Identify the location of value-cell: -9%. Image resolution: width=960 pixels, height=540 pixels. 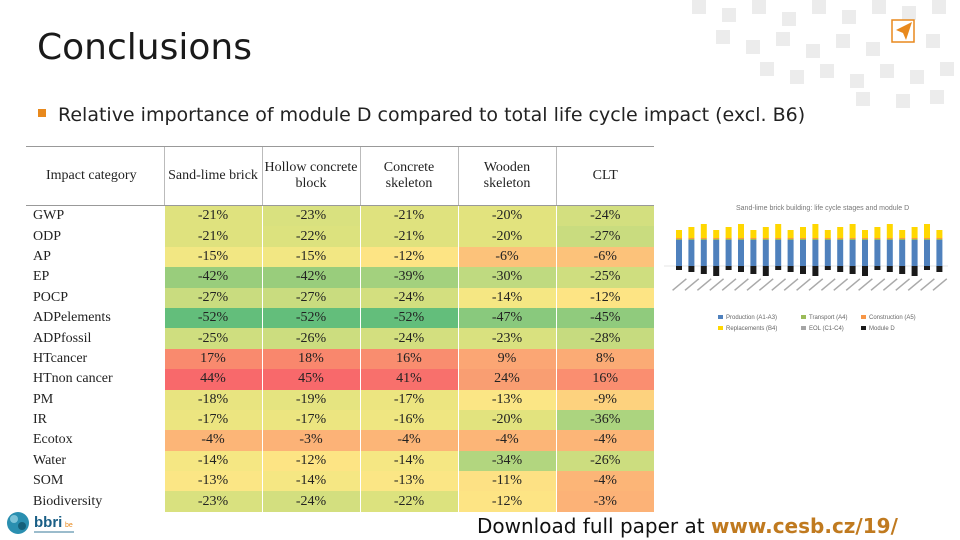
(604, 399).